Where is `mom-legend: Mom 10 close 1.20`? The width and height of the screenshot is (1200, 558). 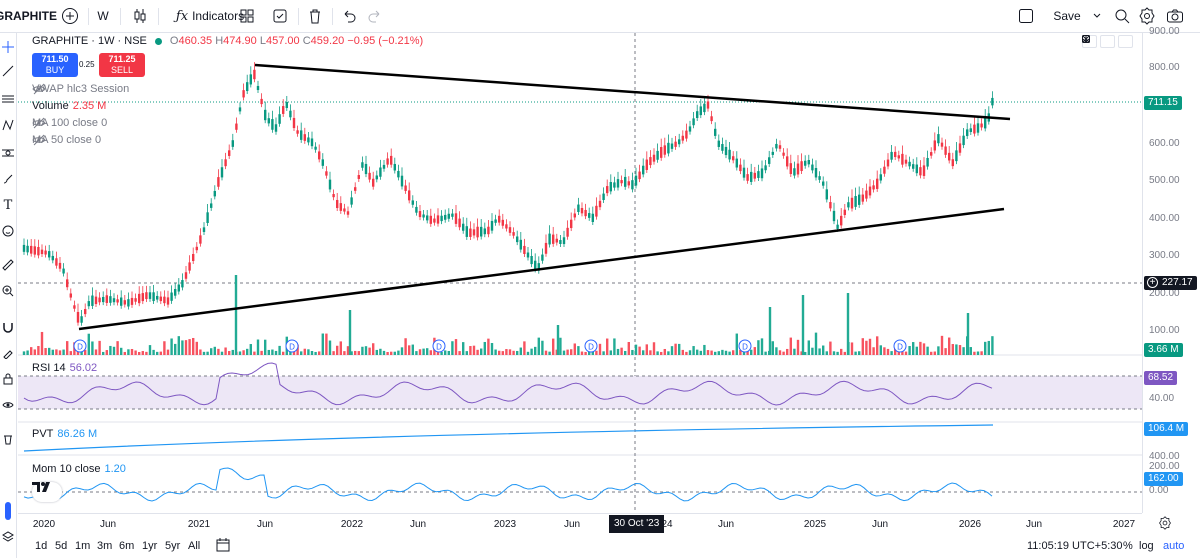 mom-legend: Mom 10 close 1.20 is located at coordinates (79, 469).